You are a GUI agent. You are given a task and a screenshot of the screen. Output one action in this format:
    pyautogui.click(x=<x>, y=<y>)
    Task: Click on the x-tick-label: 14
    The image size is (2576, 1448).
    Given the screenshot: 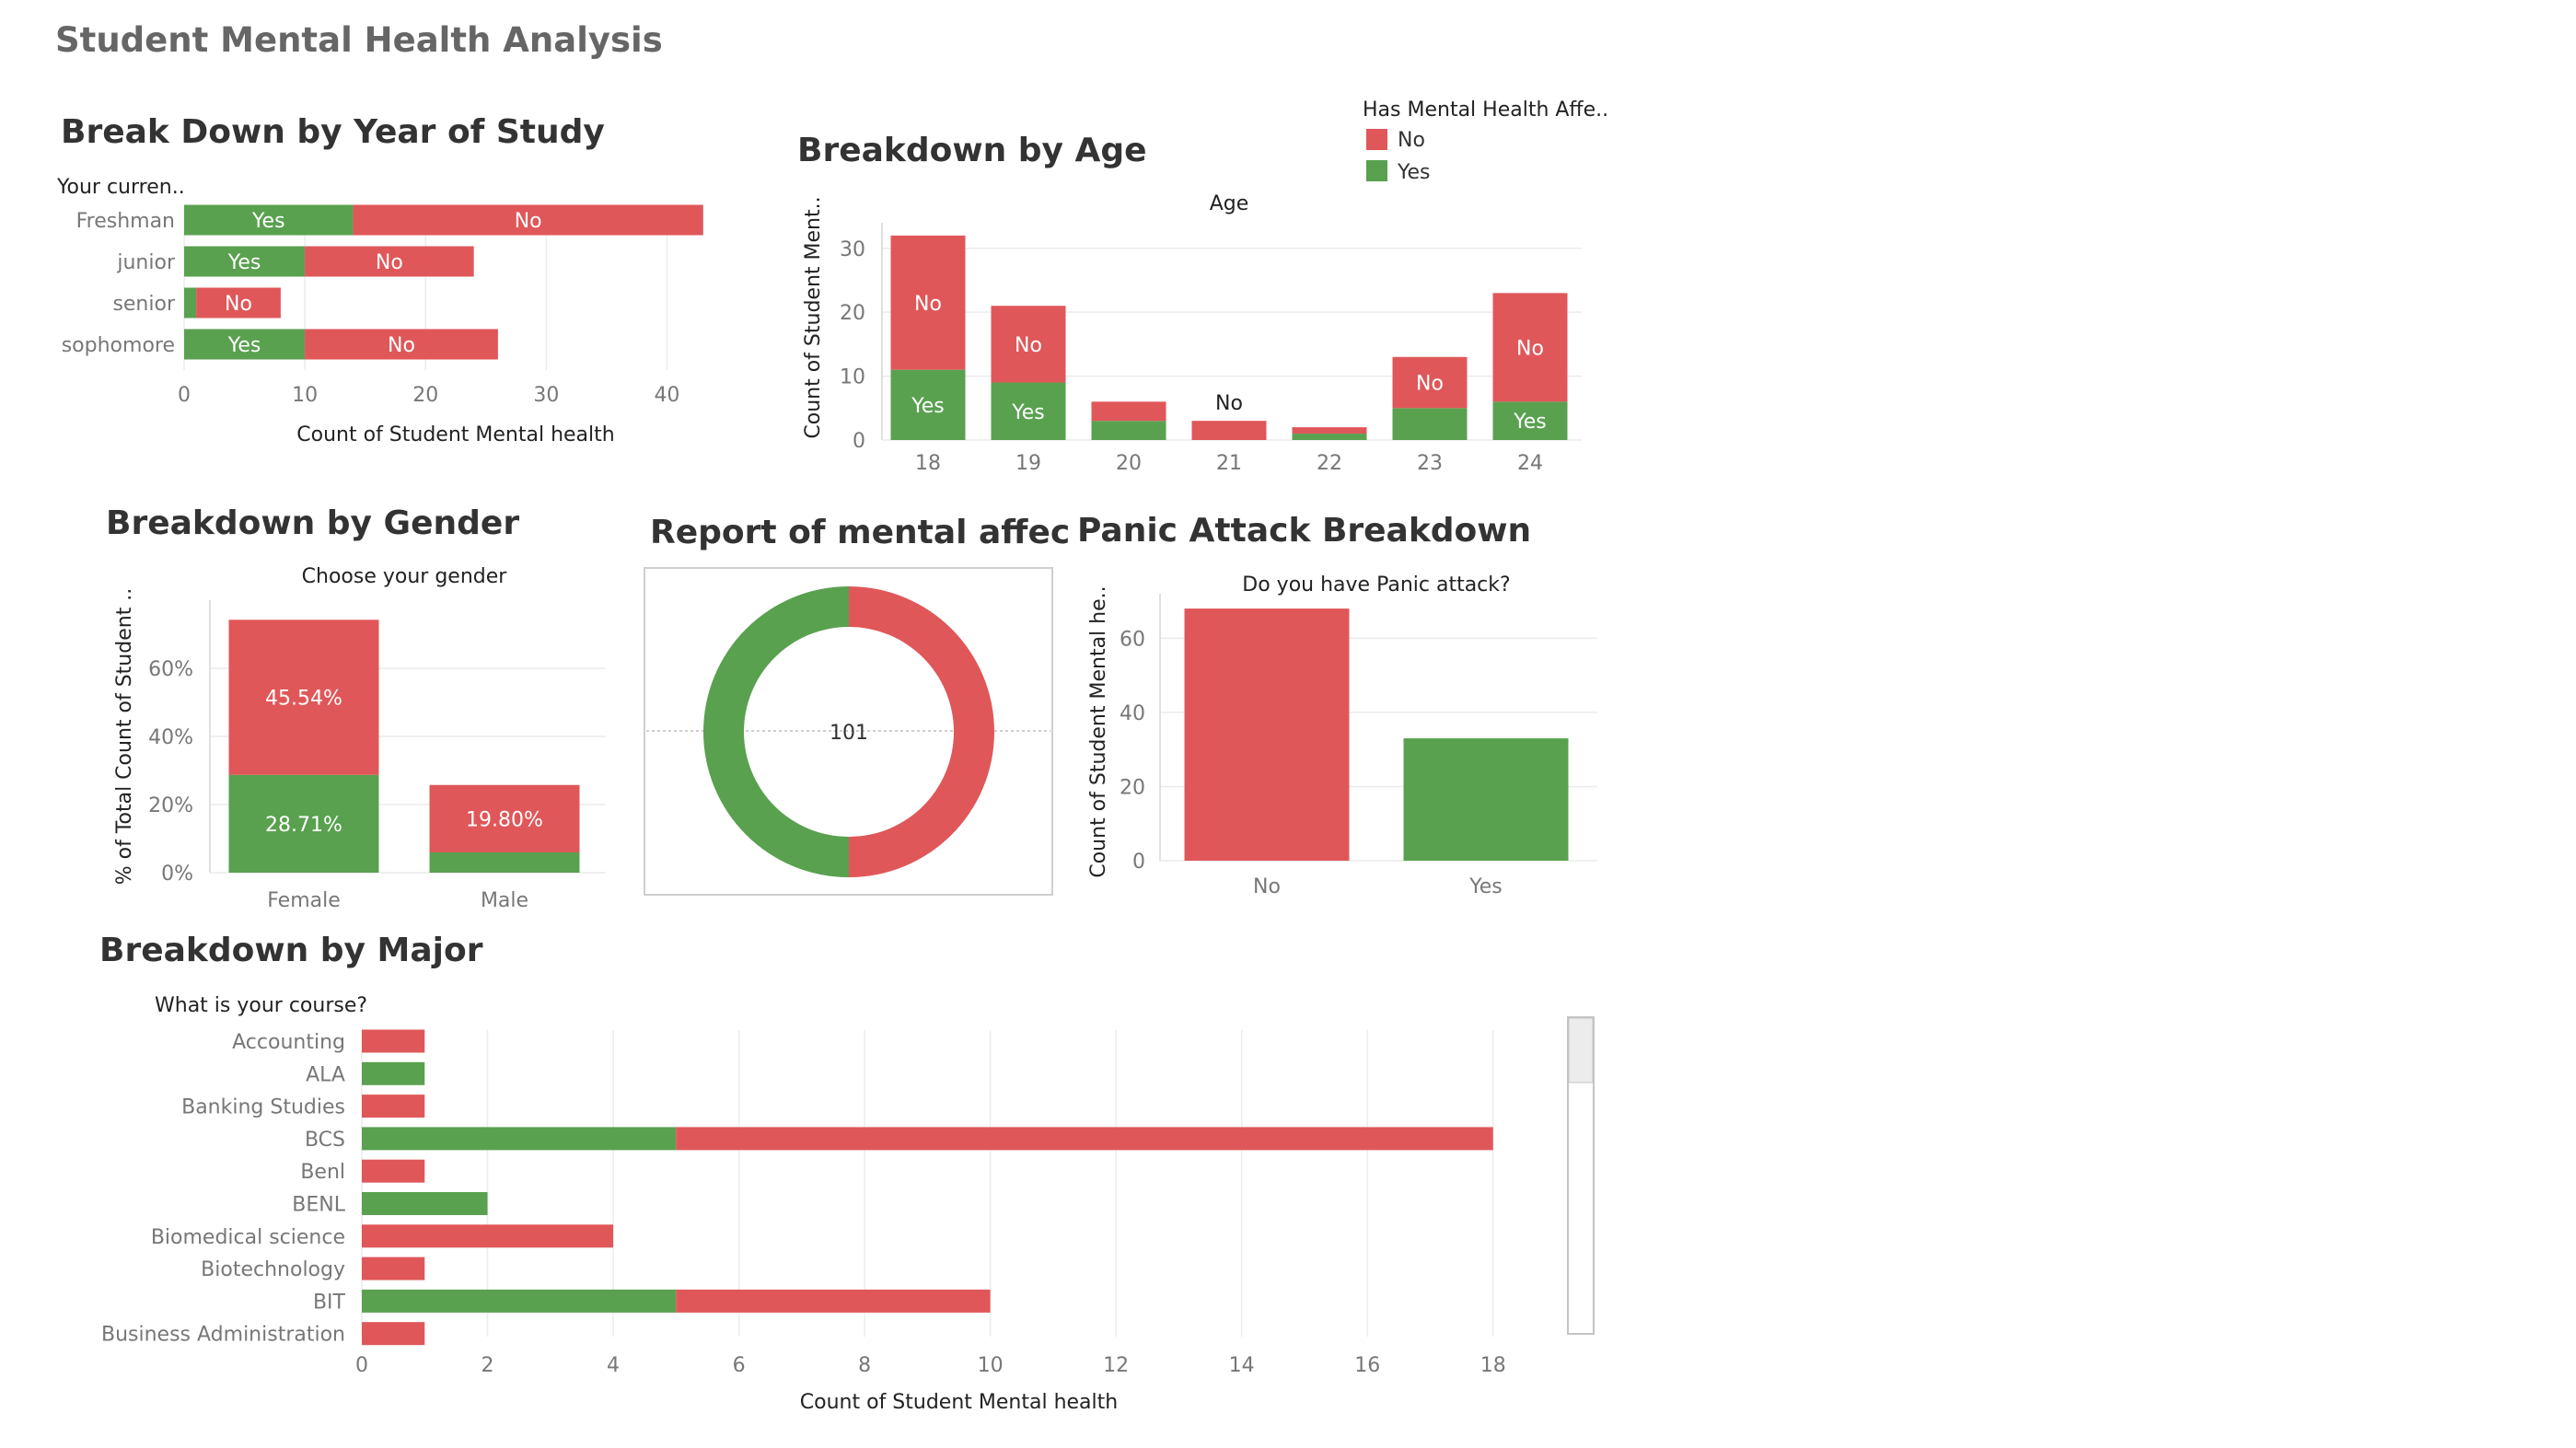 What is the action you would take?
    pyautogui.click(x=1242, y=1365)
    